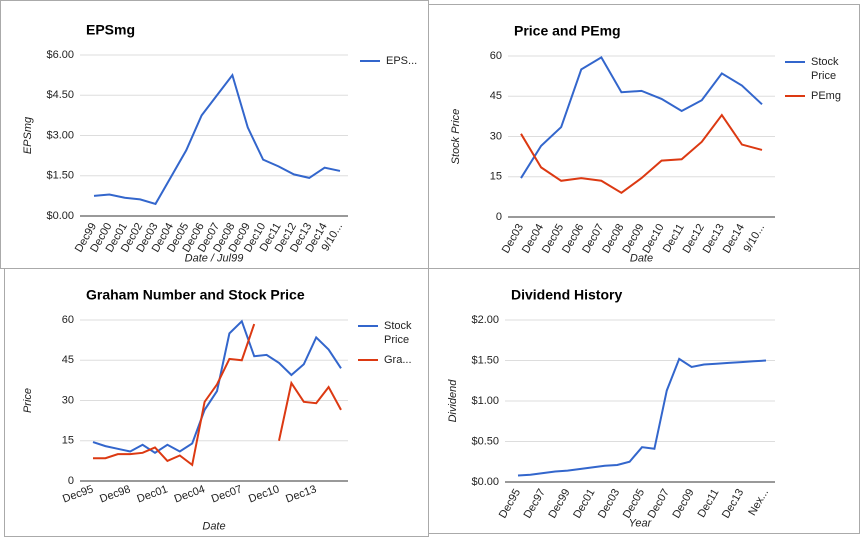 The image size is (860, 537). I want to click on y-axis-label: EPSmg, so click(28, 135).